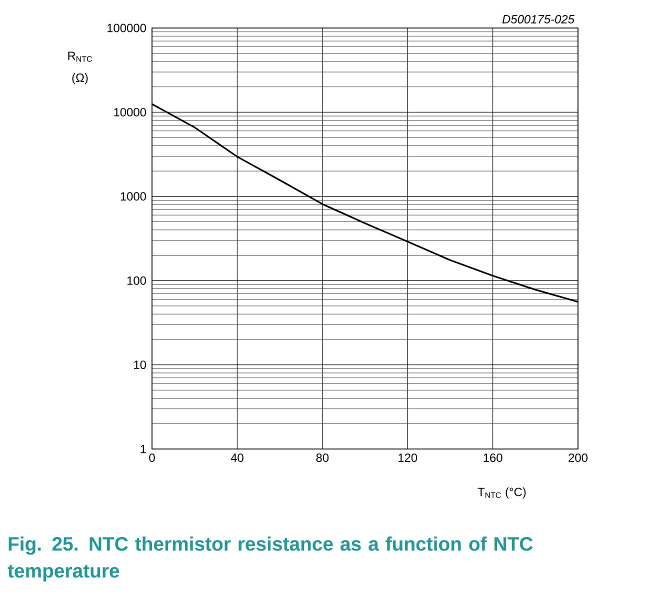 Image resolution: width=660 pixels, height=605 pixels. Describe the element at coordinates (408, 458) in the screenshot. I see `x-tick-label: 120` at that location.